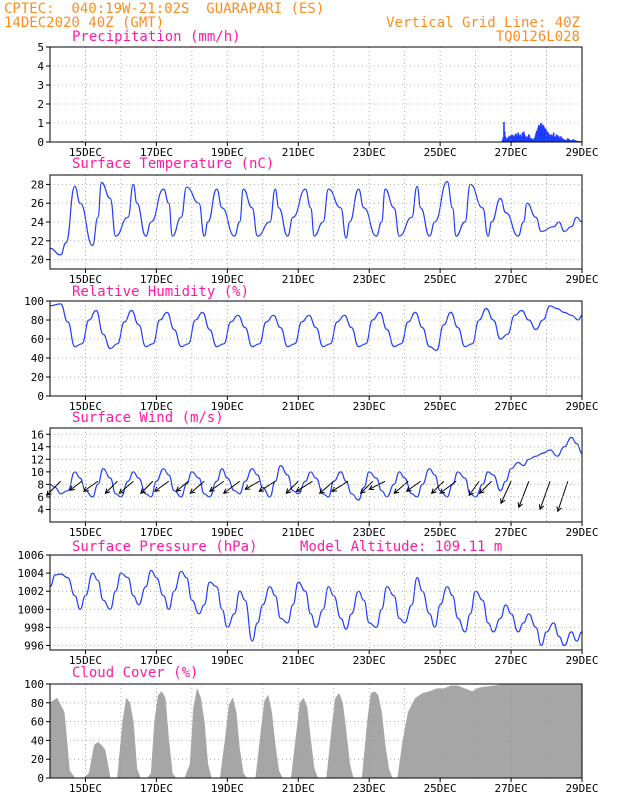 This screenshot has height=800, width=618. I want to click on wind-ytick-label: 6, so click(40, 497).